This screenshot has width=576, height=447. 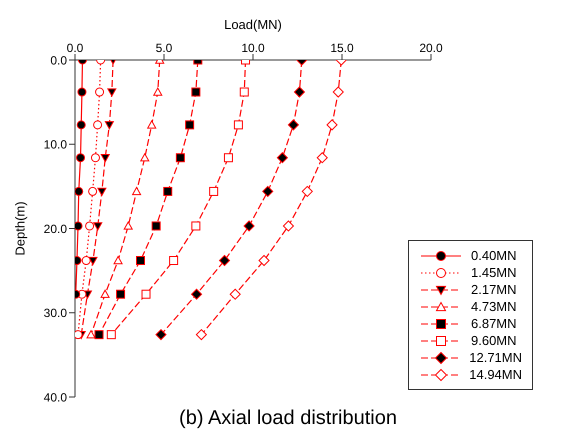 I want to click on legend-label: 9.60MN, so click(x=494, y=340).